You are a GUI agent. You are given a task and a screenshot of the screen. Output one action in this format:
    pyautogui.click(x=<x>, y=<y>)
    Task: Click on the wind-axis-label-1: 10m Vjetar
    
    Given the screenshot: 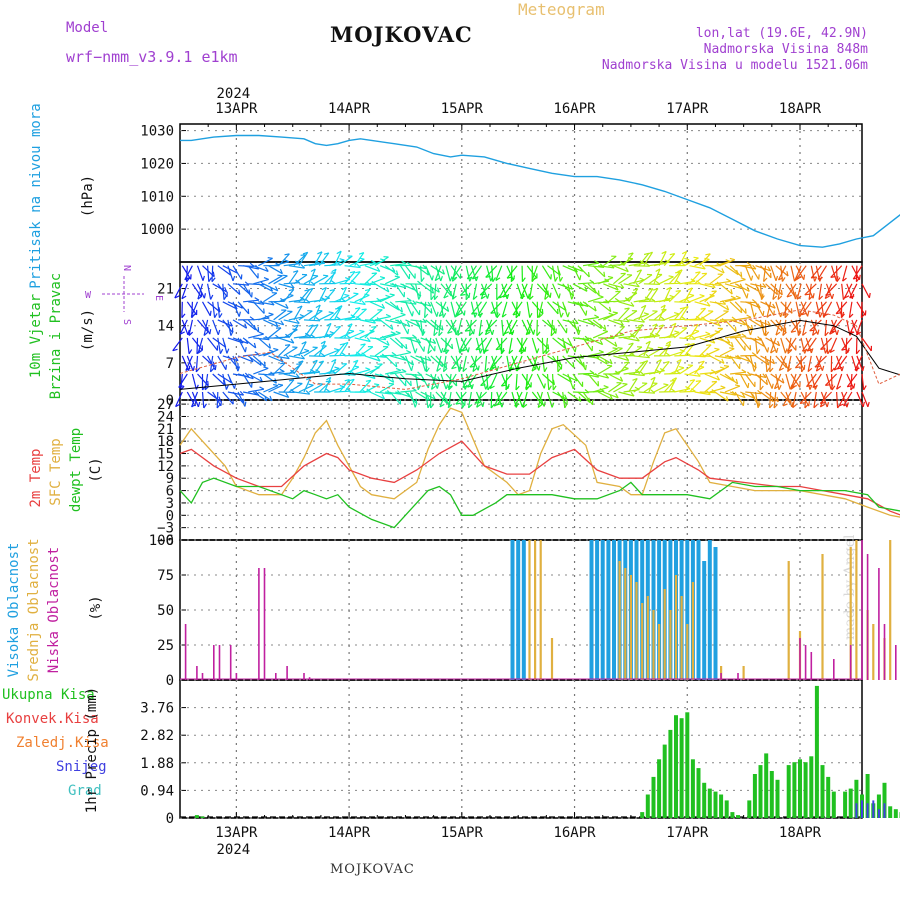 What is the action you would take?
    pyautogui.click(x=36, y=336)
    